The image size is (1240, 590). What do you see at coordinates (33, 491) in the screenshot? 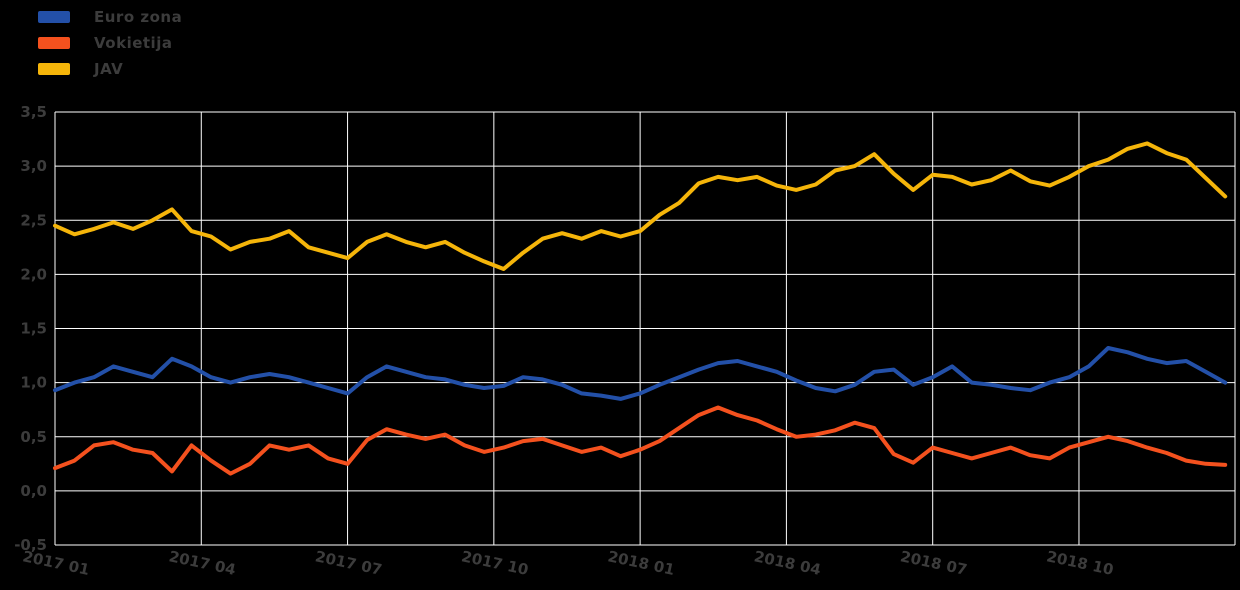
I see `y-tick-label: 0,0` at bounding box center [33, 491].